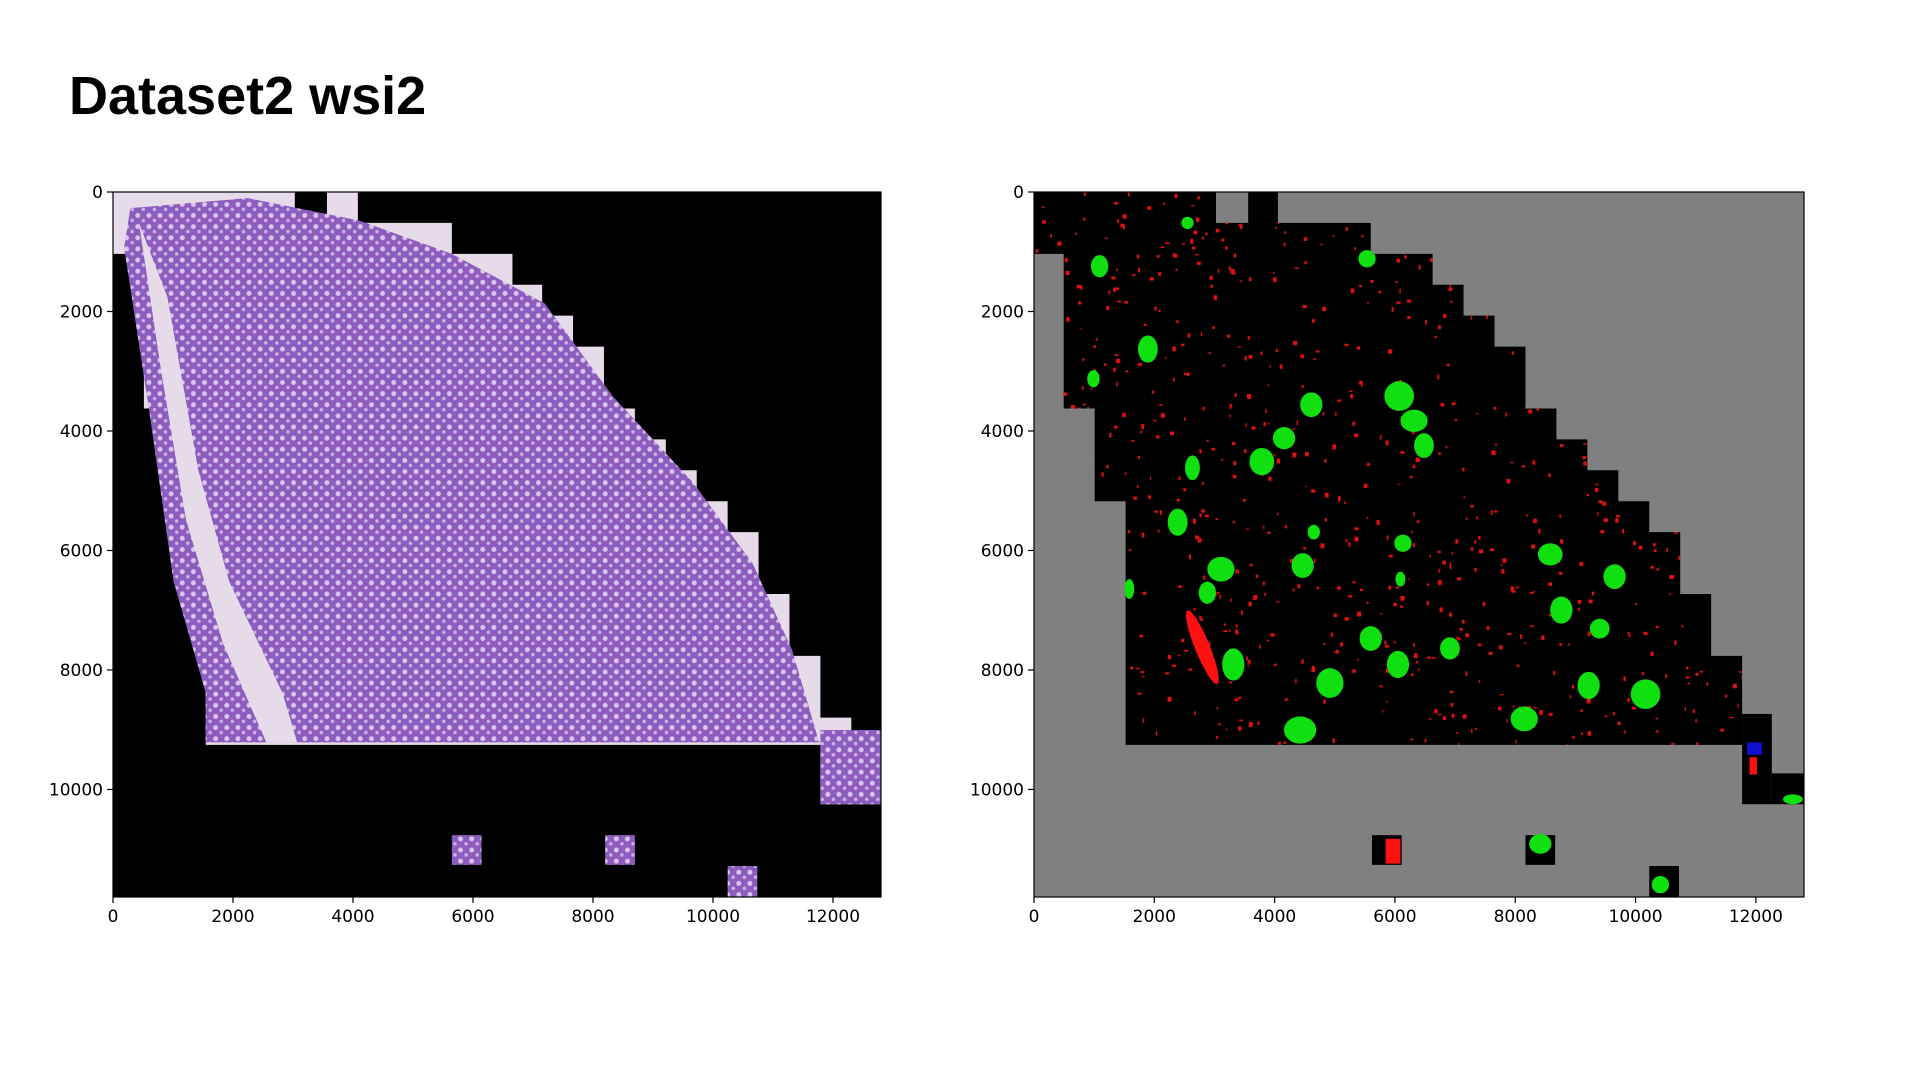 The width and height of the screenshot is (1920, 1080). Describe the element at coordinates (1154, 917) in the screenshot. I see `x-tick-label: 2000` at that location.